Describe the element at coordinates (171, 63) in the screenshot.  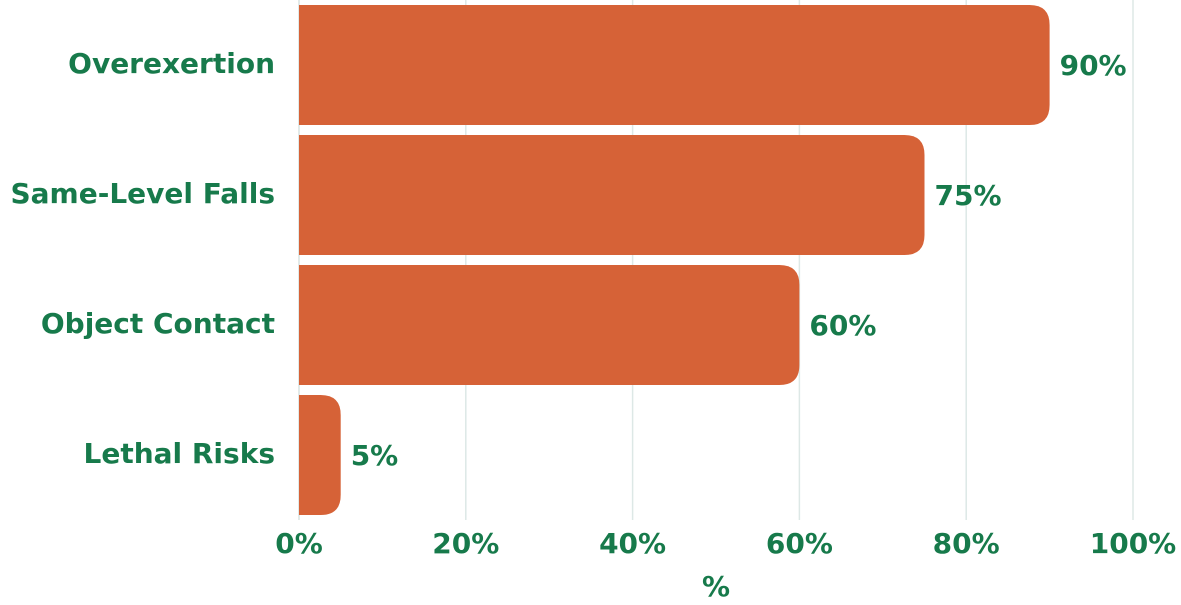
I see `y-tick-label: Overexertion` at that location.